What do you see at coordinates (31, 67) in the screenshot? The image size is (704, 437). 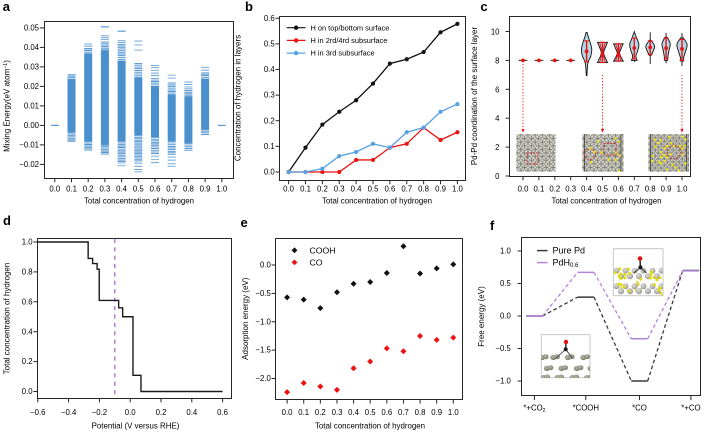 I see `svg-text: 0.03` at bounding box center [31, 67].